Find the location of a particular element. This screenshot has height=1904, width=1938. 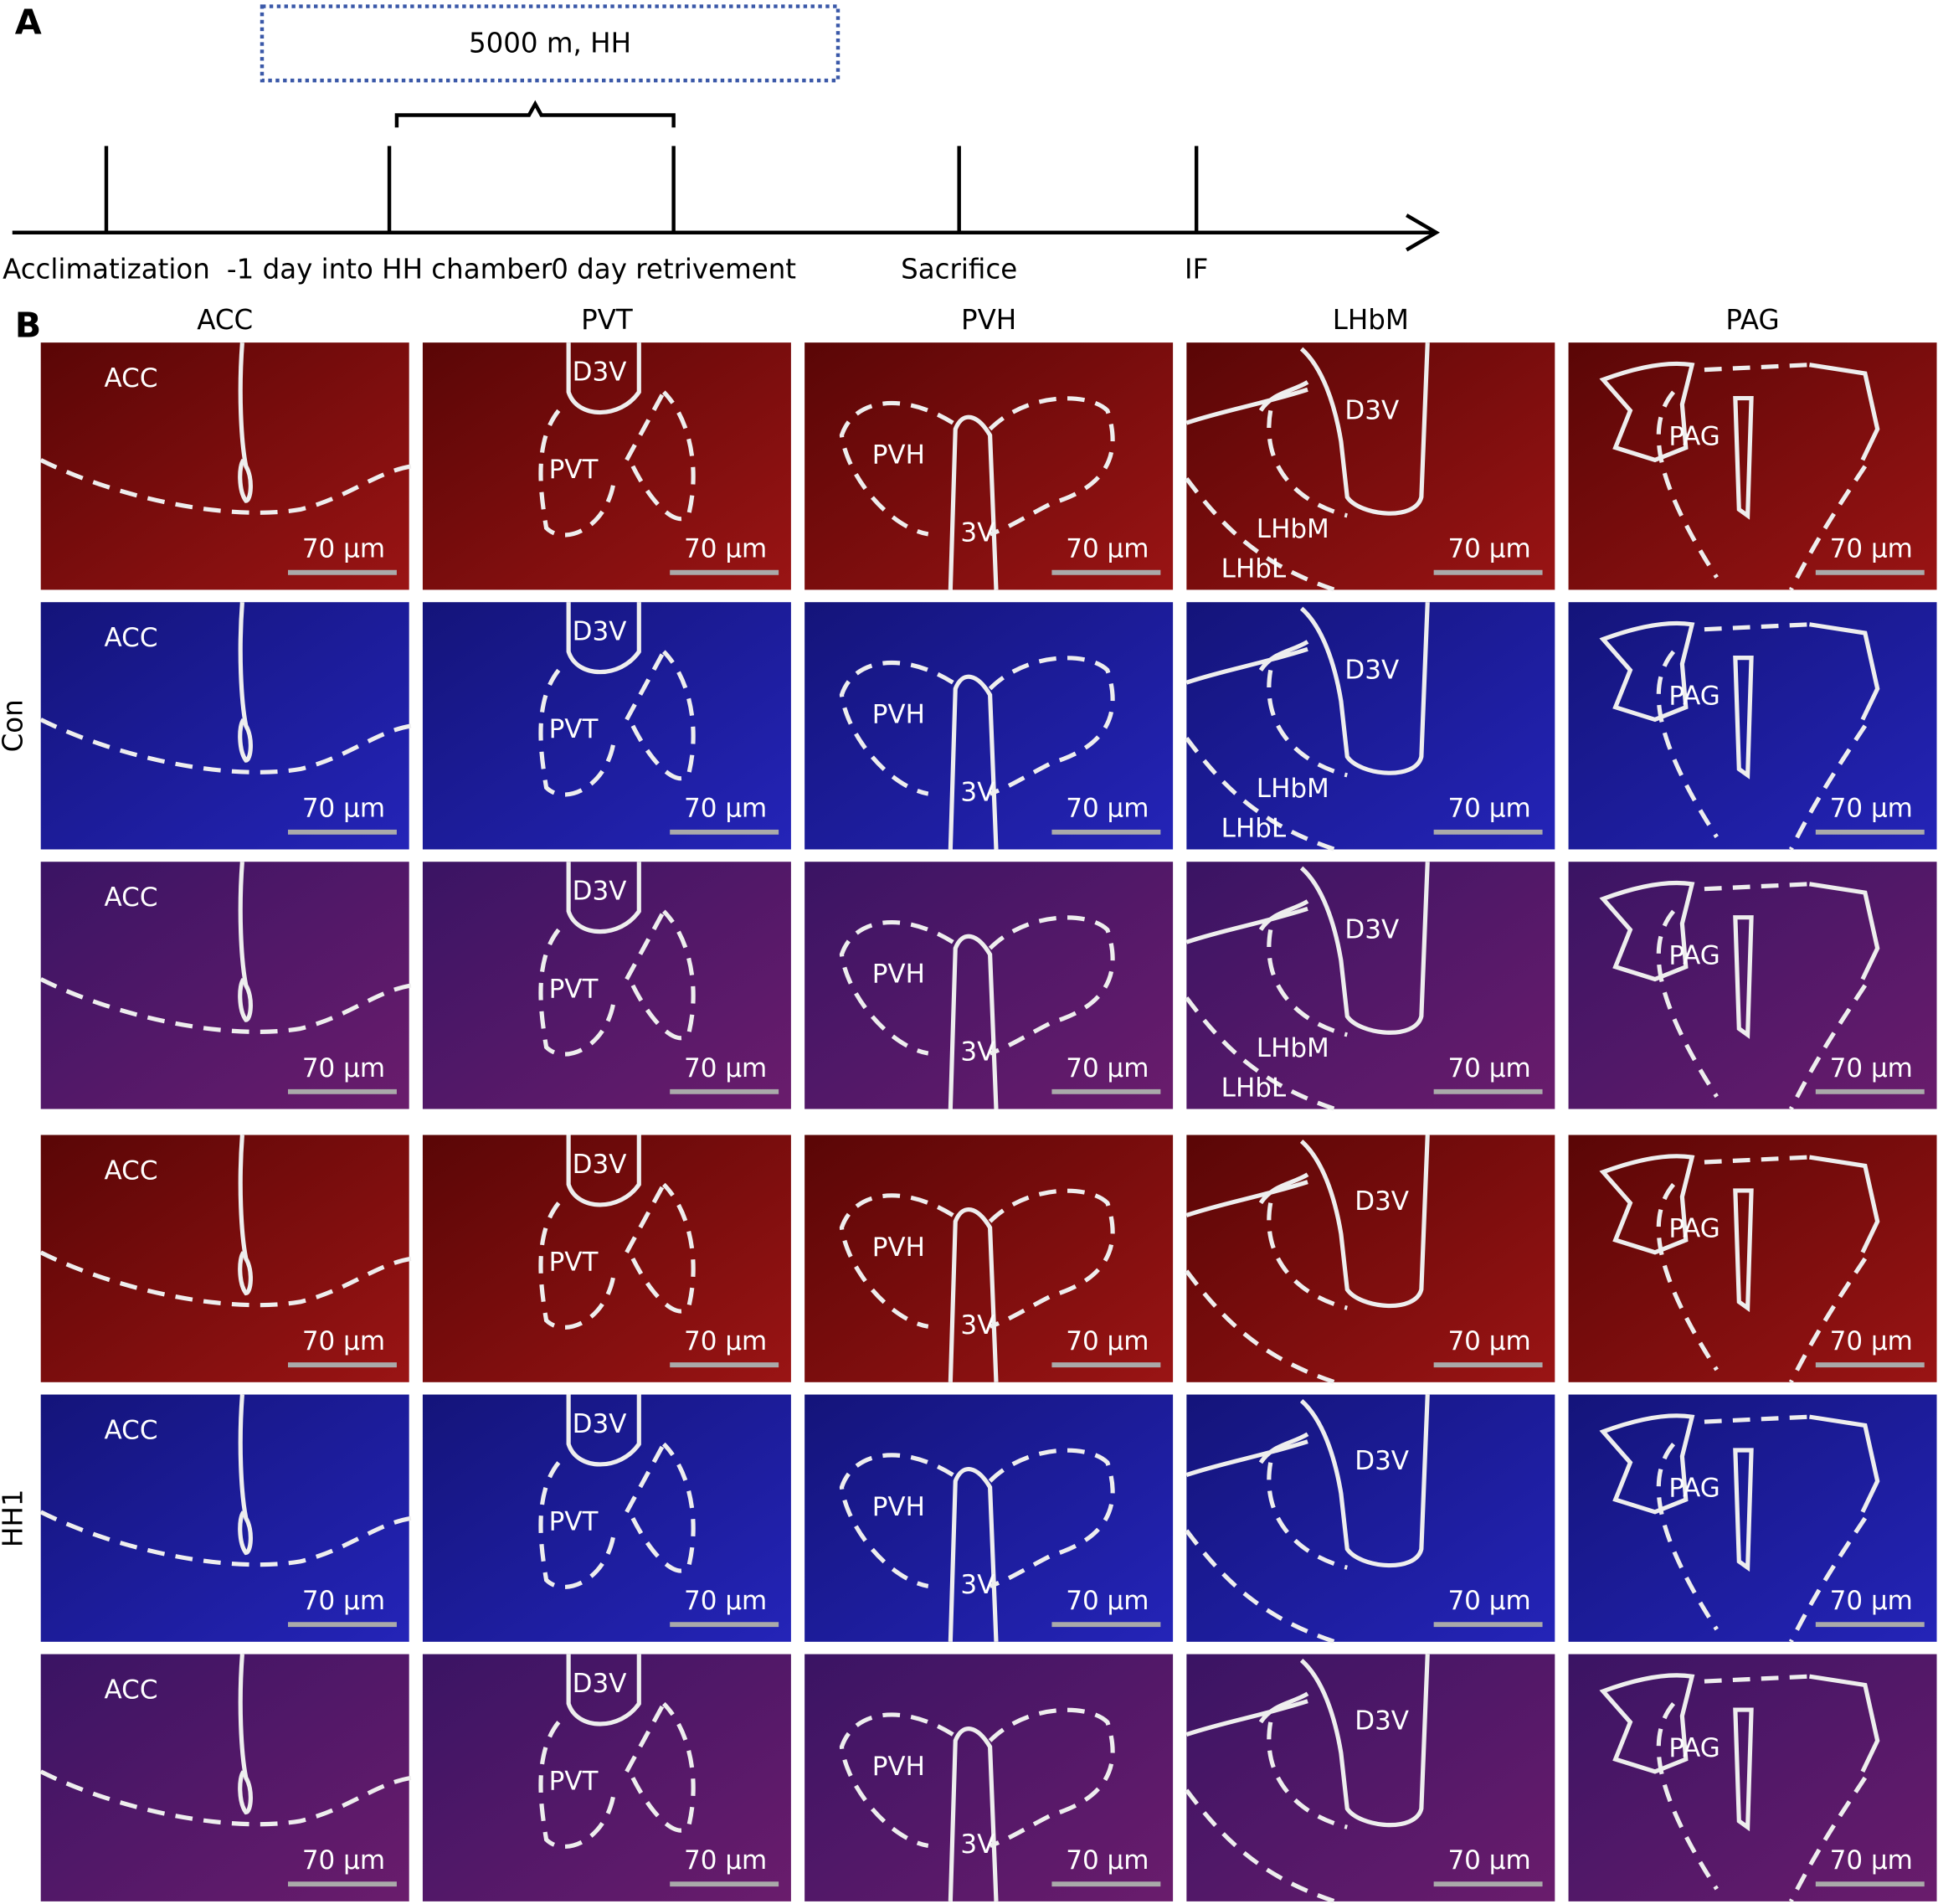

timeline-label: 0 day retrivement is located at coordinates (673, 270).